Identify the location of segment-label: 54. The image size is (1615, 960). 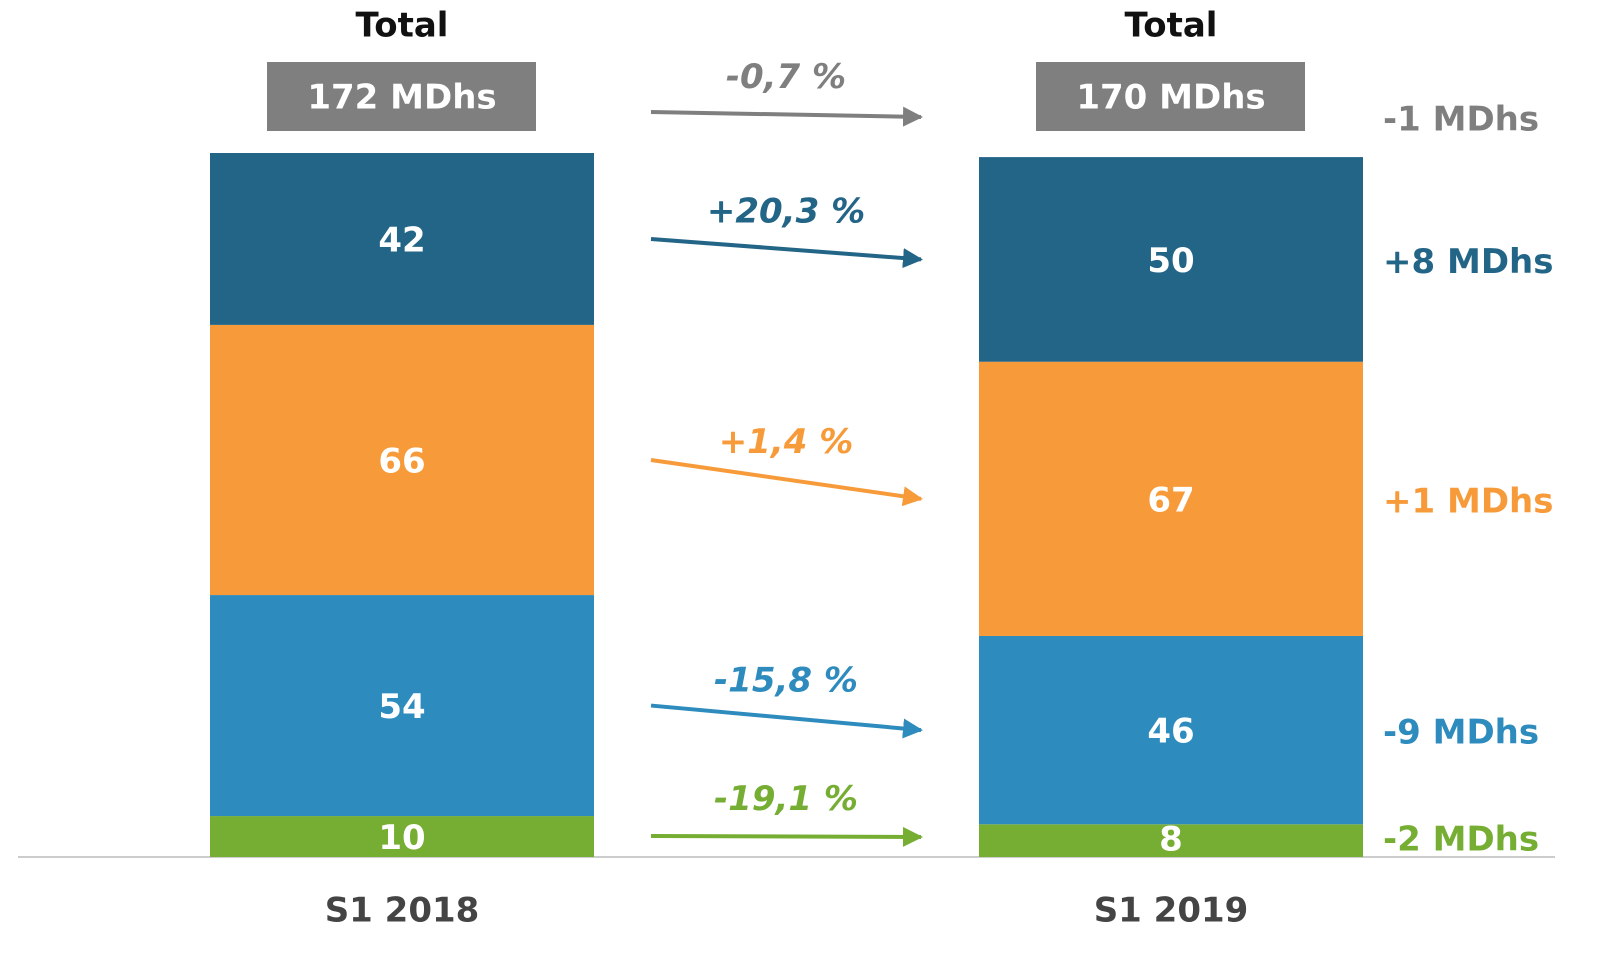
(401, 707).